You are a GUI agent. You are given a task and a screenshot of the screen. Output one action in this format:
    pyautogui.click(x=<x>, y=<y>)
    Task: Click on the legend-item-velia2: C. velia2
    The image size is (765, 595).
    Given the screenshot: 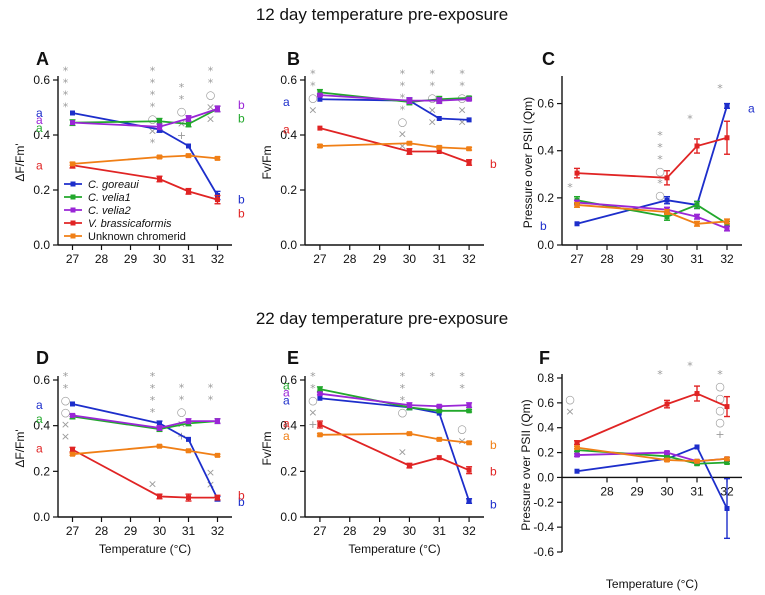 What is the action you would take?
    pyautogui.click(x=97, y=211)
    